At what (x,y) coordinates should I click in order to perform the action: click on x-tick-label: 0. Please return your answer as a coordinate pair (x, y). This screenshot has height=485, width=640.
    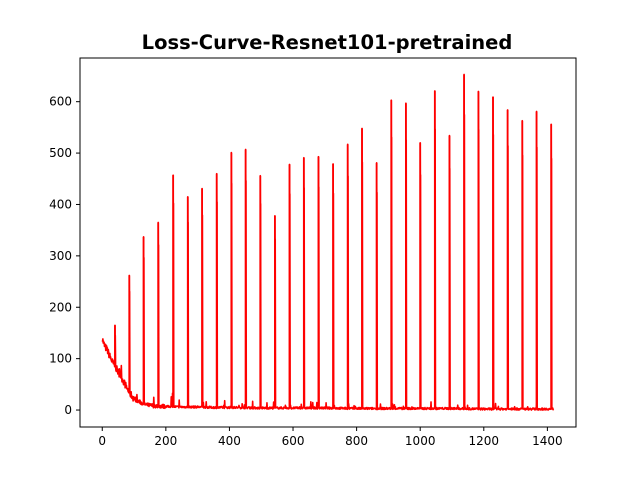
    Looking at the image, I should click on (102, 441).